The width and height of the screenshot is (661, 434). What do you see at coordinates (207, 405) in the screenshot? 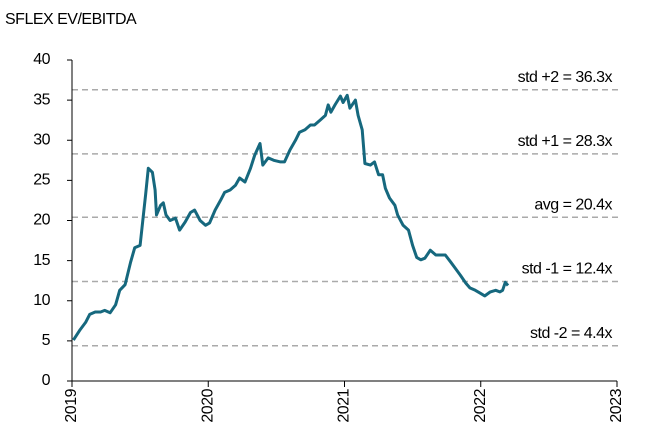
I see `x-tick-label: 2020` at bounding box center [207, 405].